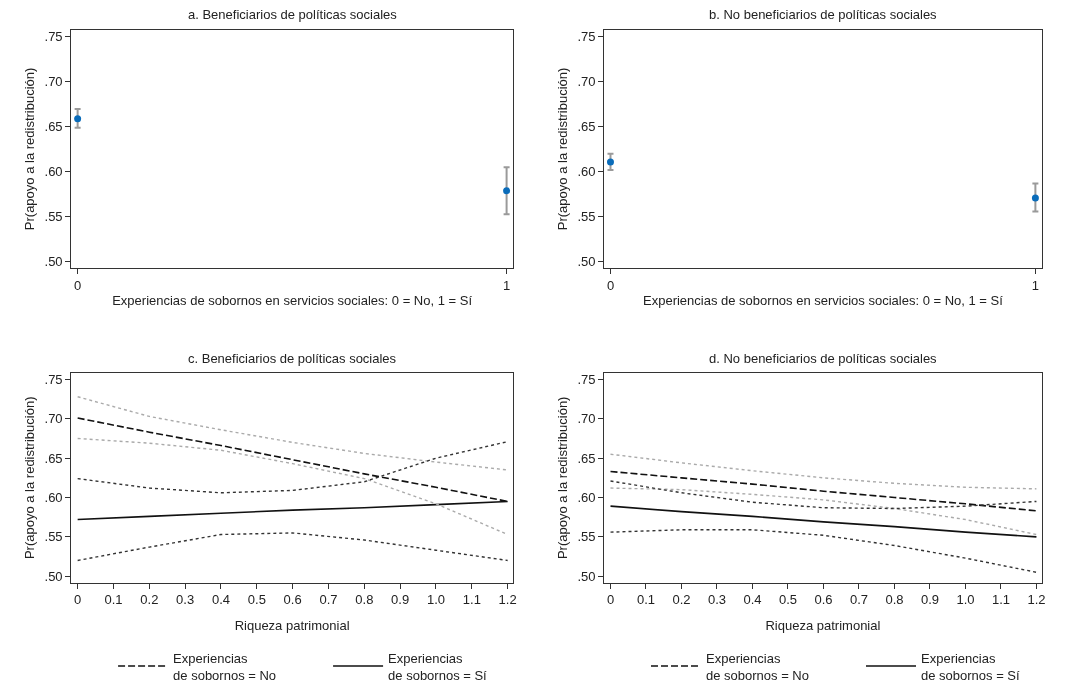  I want to click on chart-title: a. Beneficiarios de políticas sociales, so click(293, 14).